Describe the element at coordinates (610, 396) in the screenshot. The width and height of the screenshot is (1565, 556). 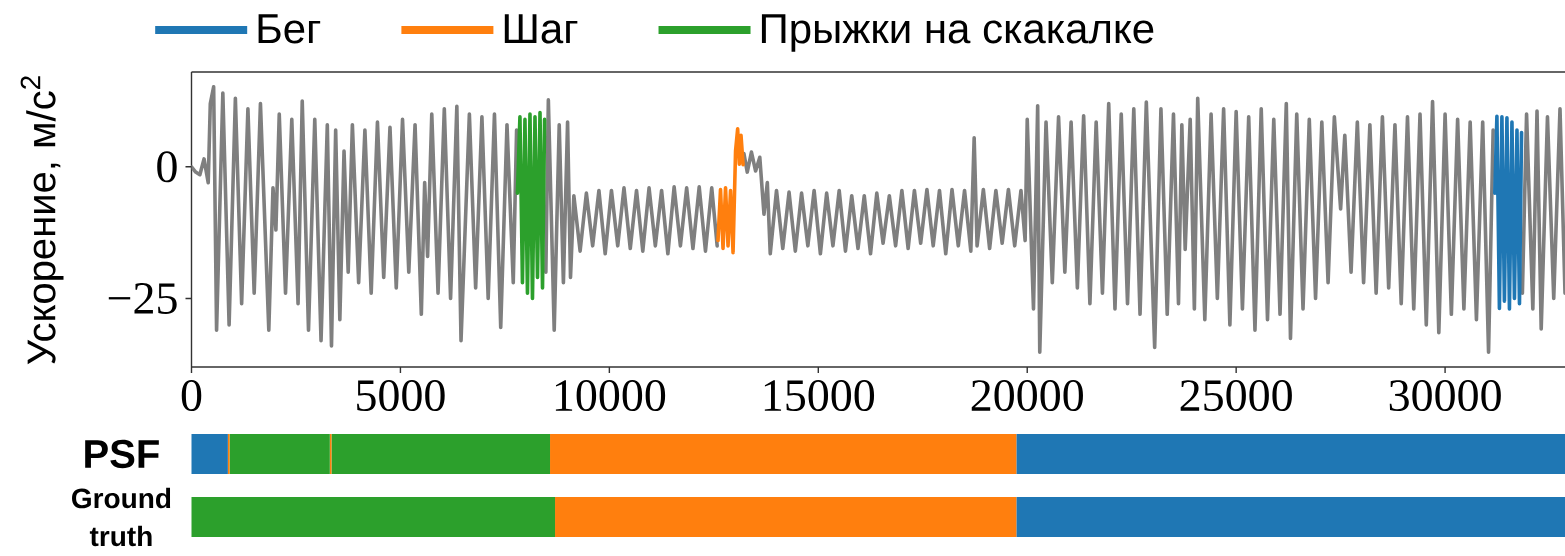
I see `x-tick-label: 10000` at that location.